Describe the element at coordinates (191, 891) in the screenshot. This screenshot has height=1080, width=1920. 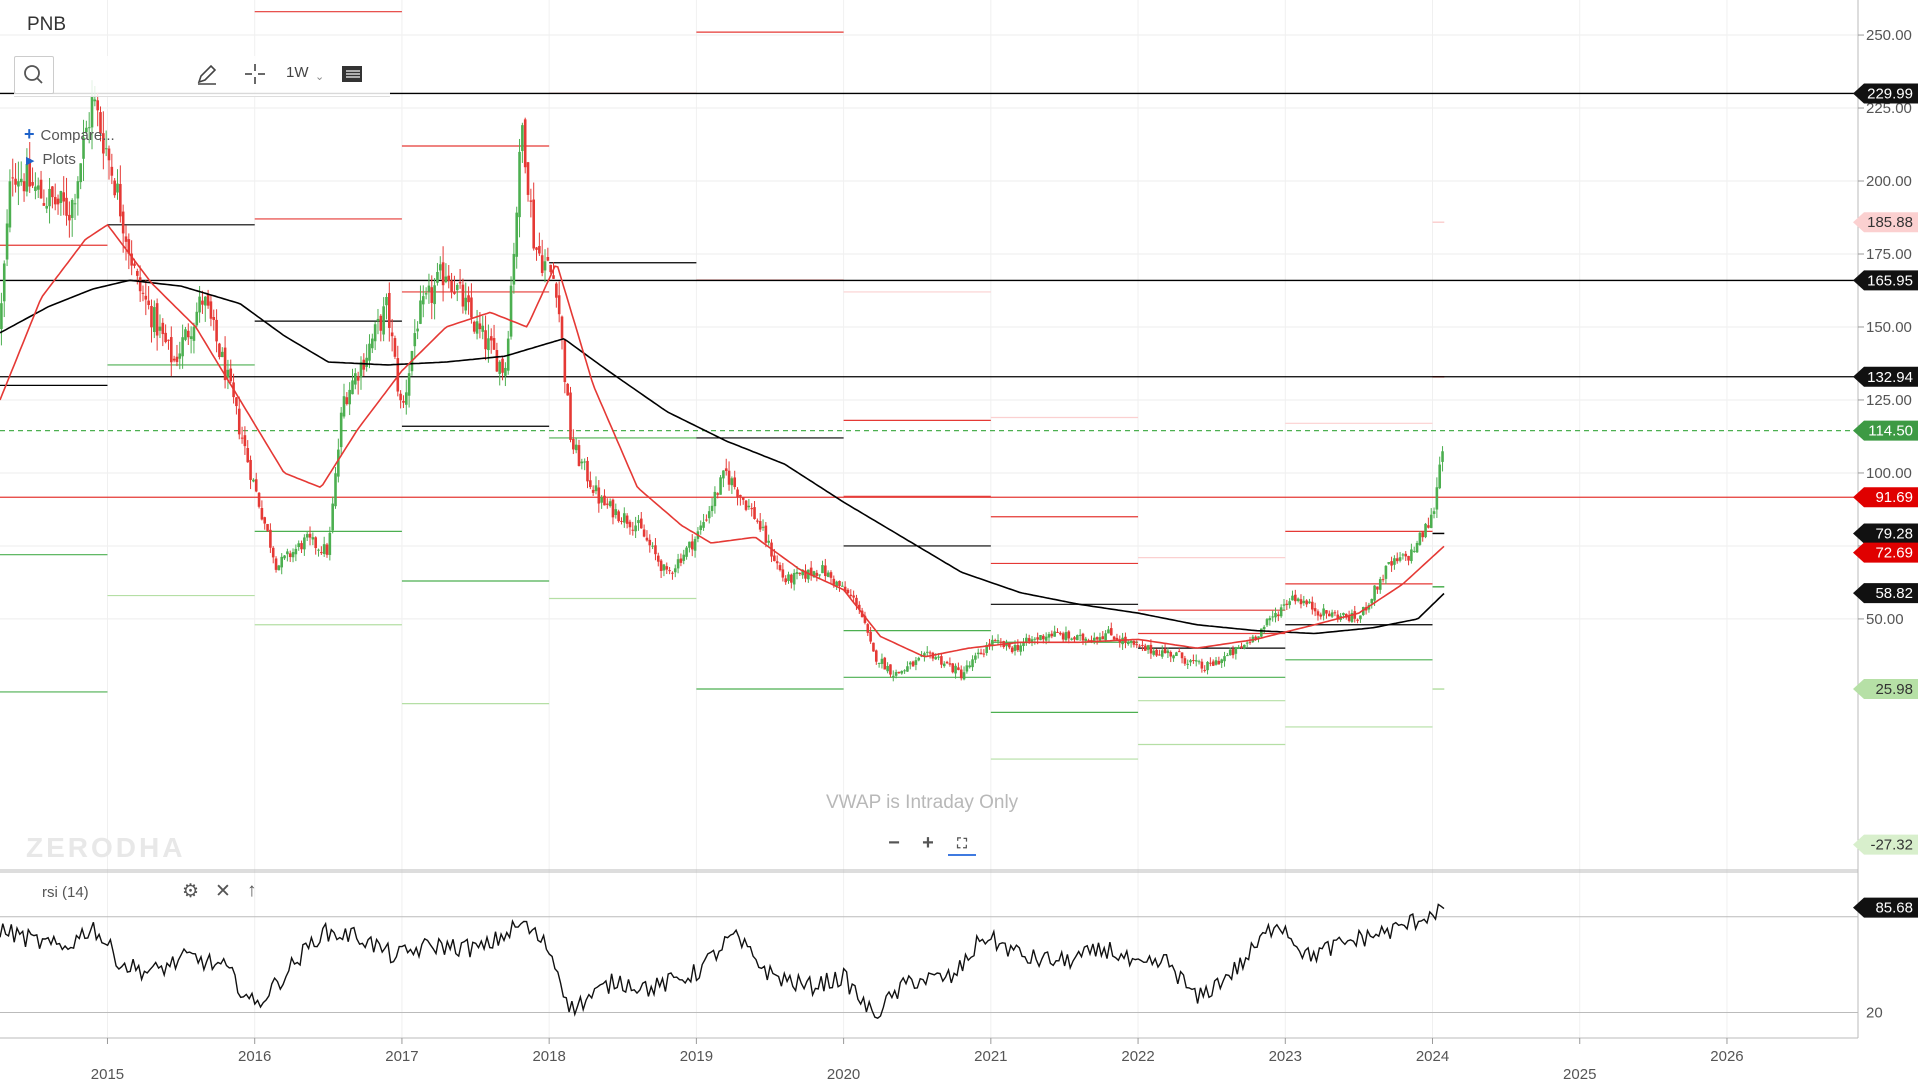
I see `gear-icon: ⚙` at that location.